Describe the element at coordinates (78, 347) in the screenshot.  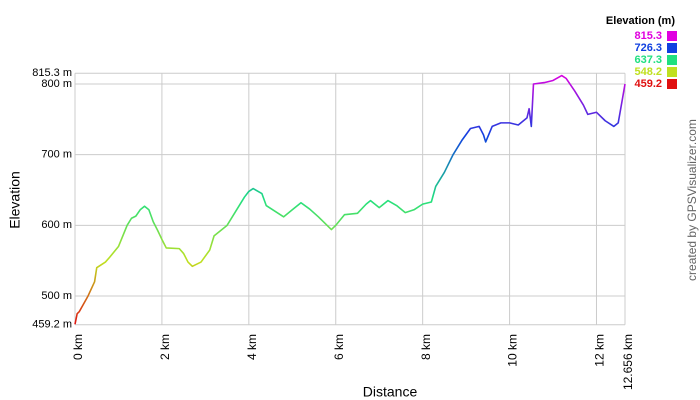
I see `x-tick-label: 0 km` at that location.